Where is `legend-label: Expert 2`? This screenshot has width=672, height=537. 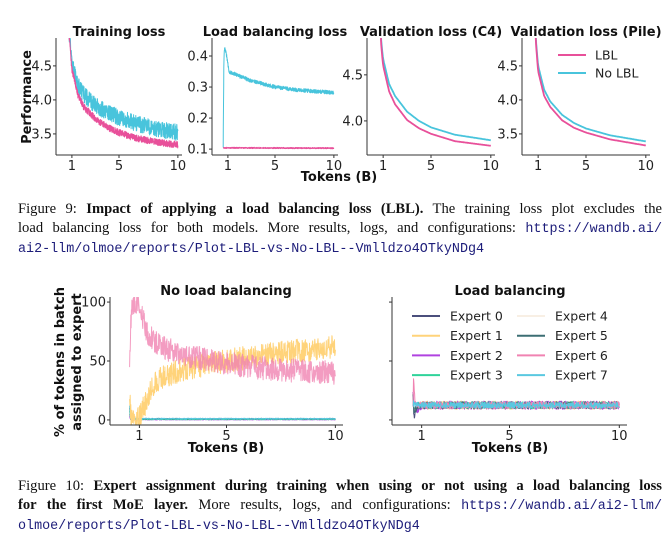
legend-label: Expert 2 is located at coordinates (476, 355).